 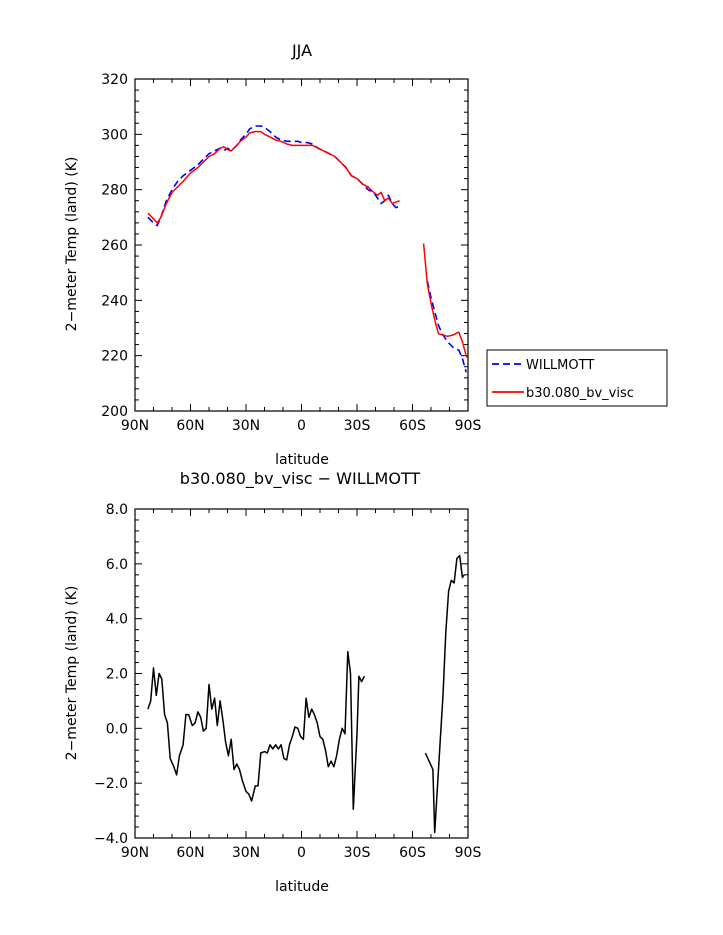 What do you see at coordinates (246, 426) in the screenshot?
I see `x-tick-label-top: 30N` at bounding box center [246, 426].